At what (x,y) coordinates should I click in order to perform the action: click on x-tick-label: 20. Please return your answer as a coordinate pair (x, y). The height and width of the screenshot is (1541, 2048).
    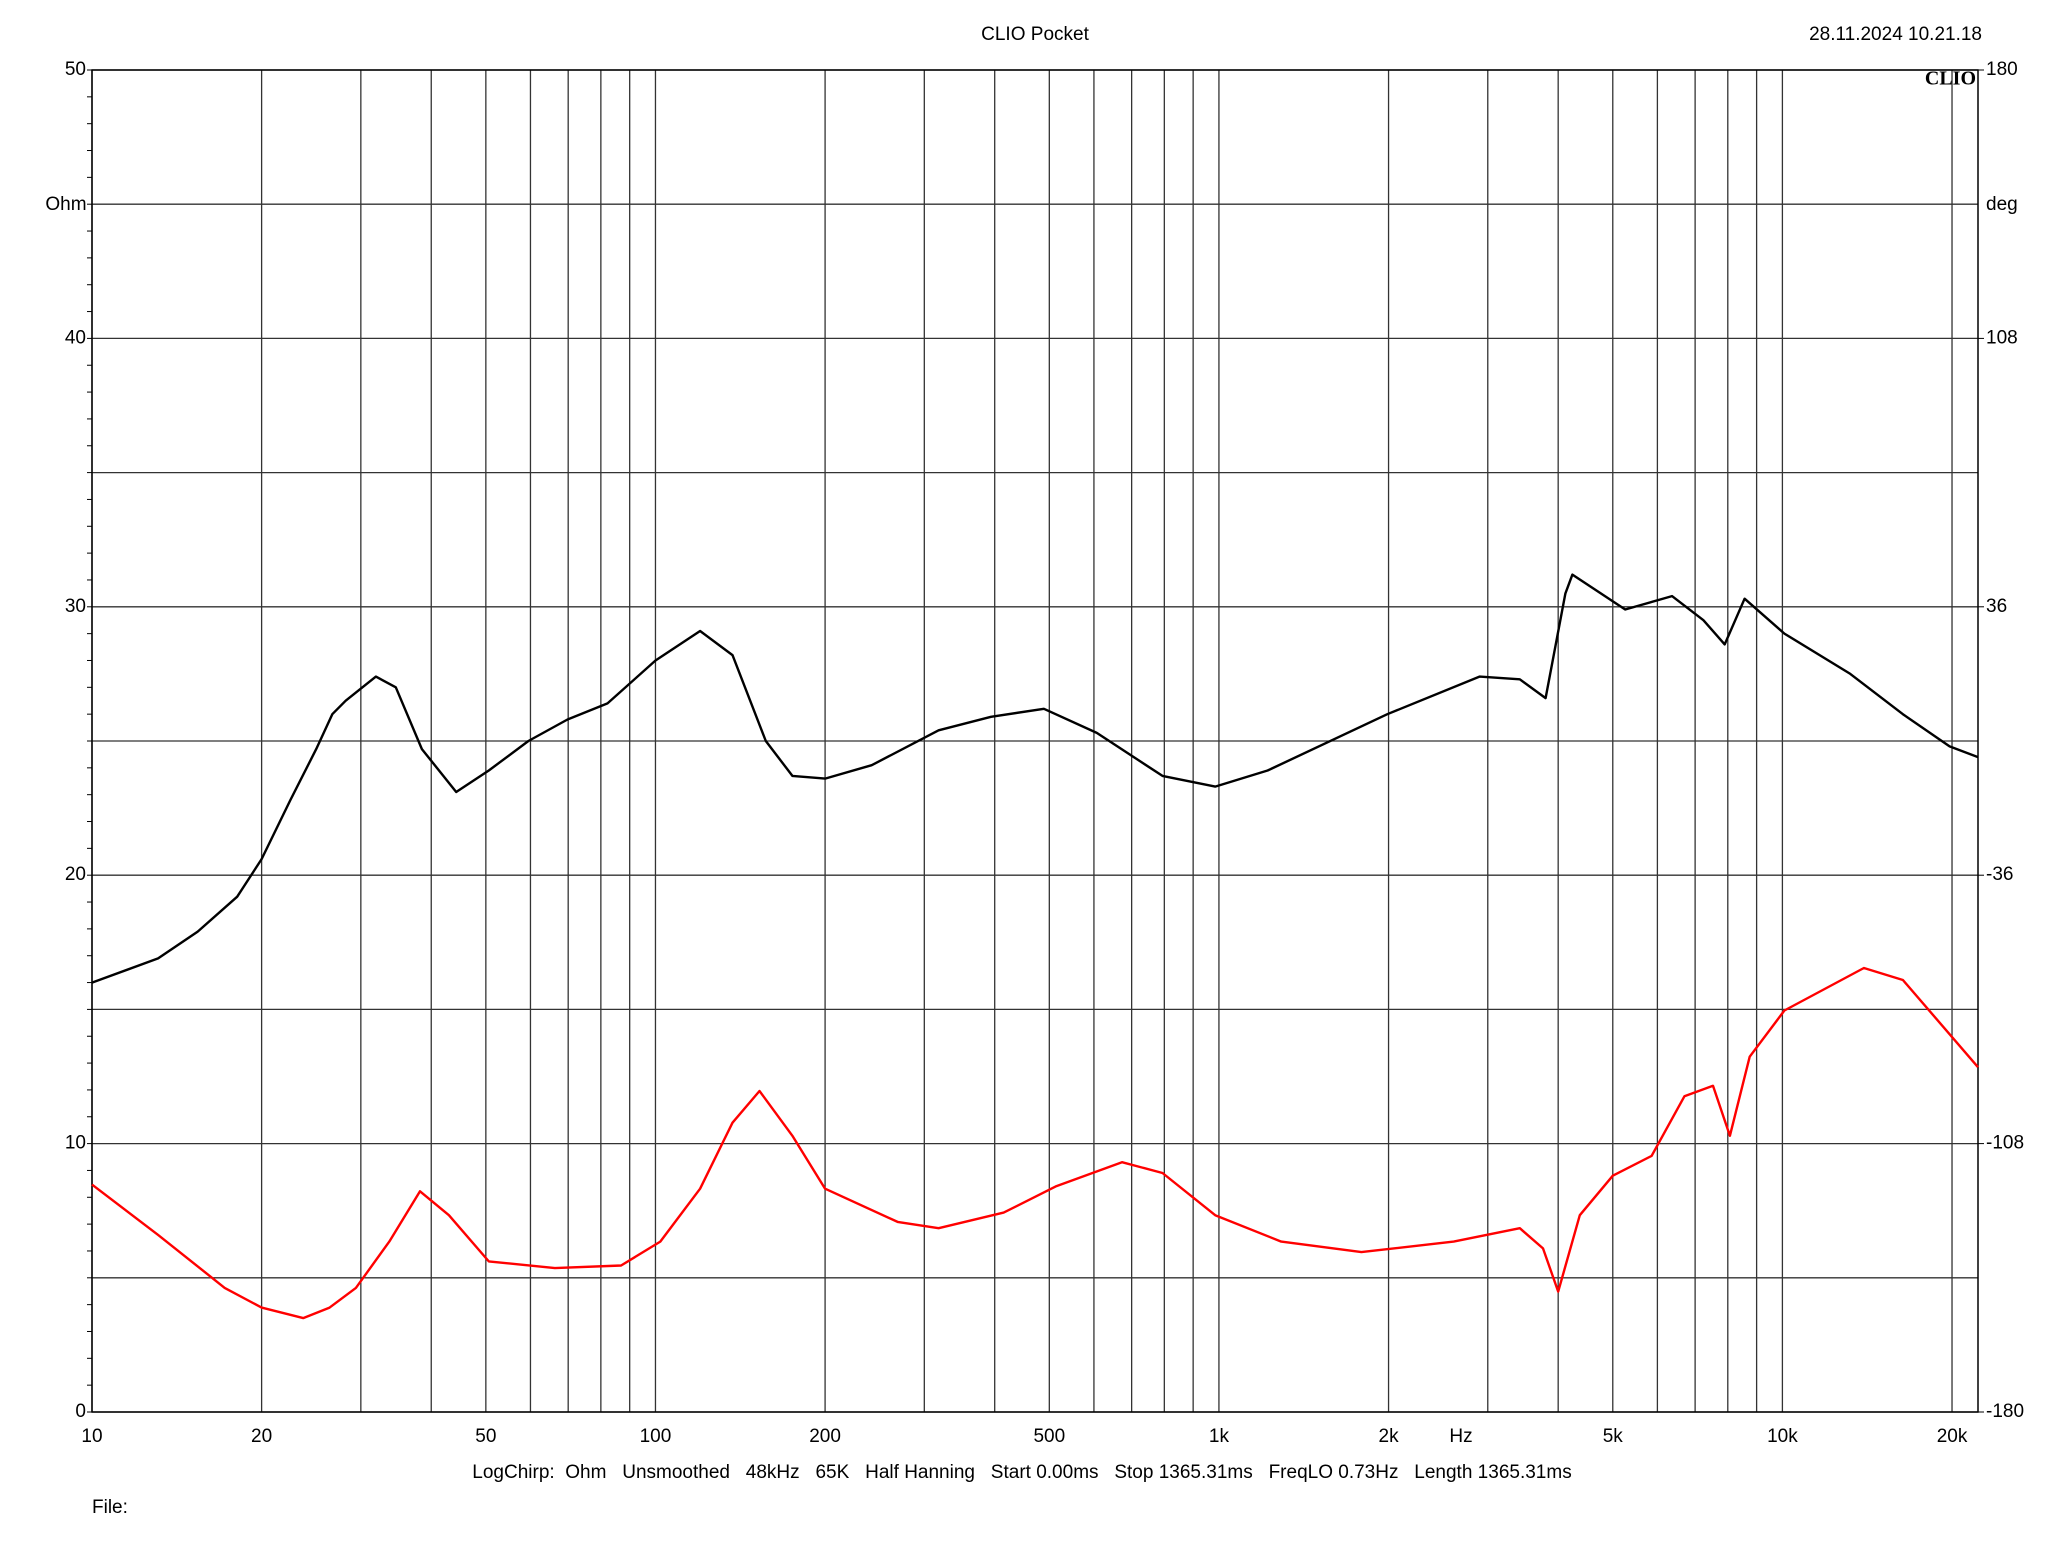
    Looking at the image, I should click on (261, 1436).